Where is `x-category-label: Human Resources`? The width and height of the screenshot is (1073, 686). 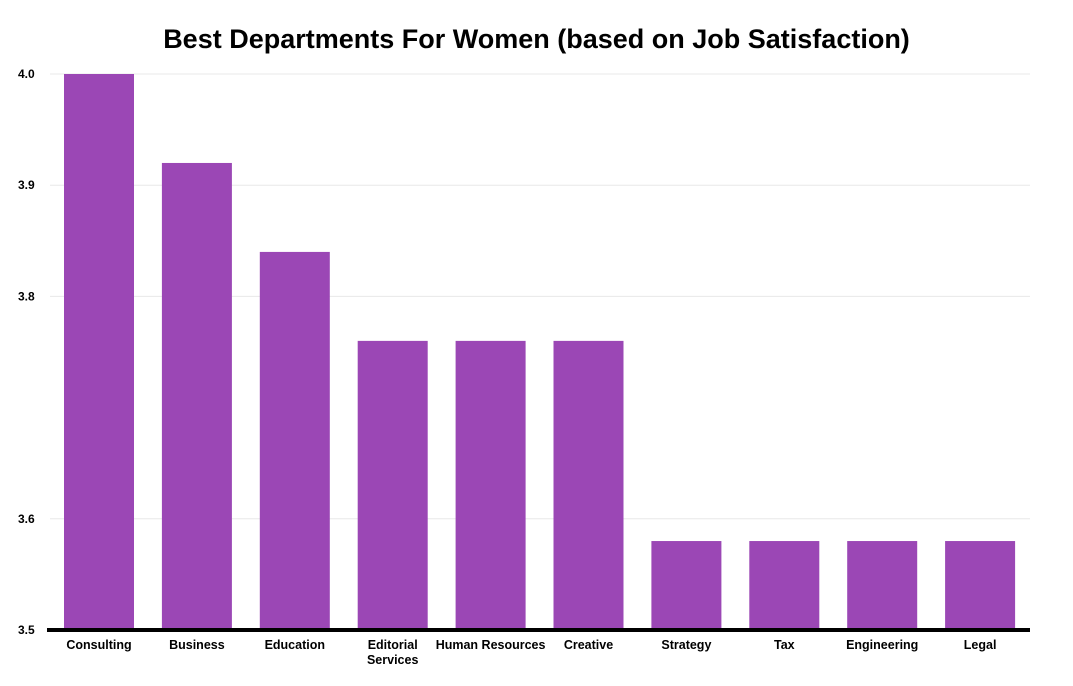
x-category-label: Human Resources is located at coordinates (491, 645).